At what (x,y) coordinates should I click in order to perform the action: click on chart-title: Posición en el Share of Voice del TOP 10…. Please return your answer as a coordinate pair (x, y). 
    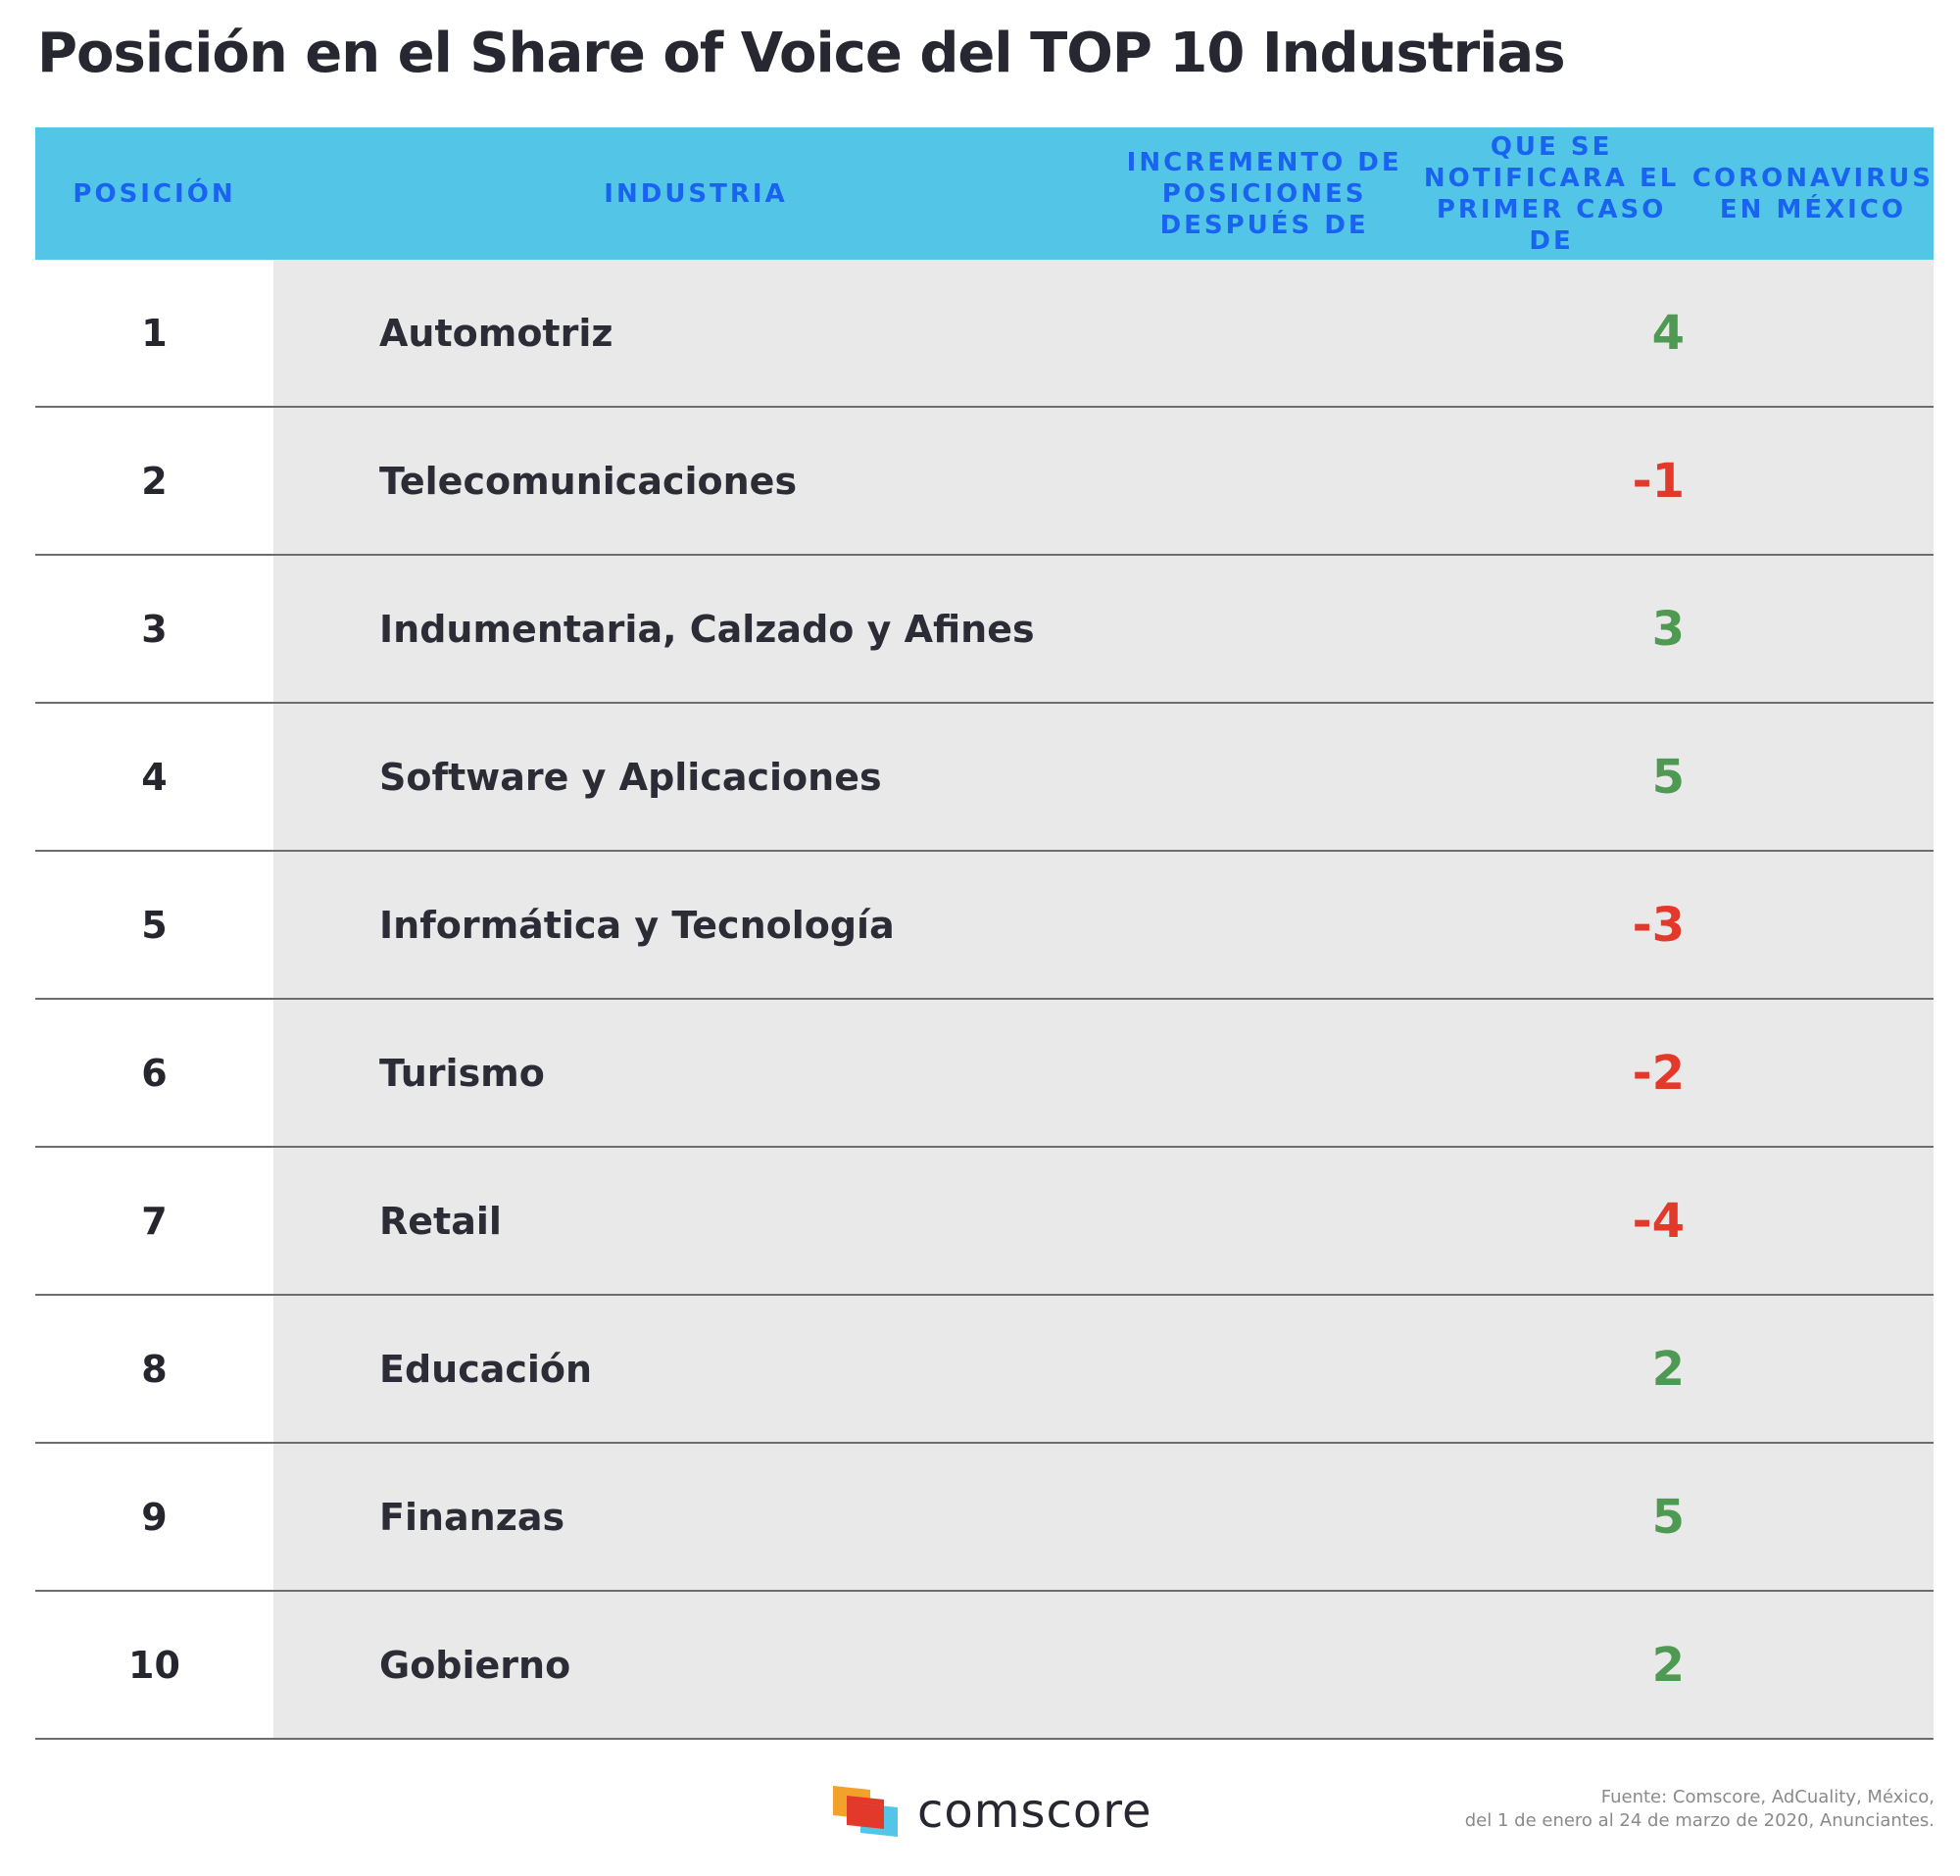
    Looking at the image, I should click on (801, 54).